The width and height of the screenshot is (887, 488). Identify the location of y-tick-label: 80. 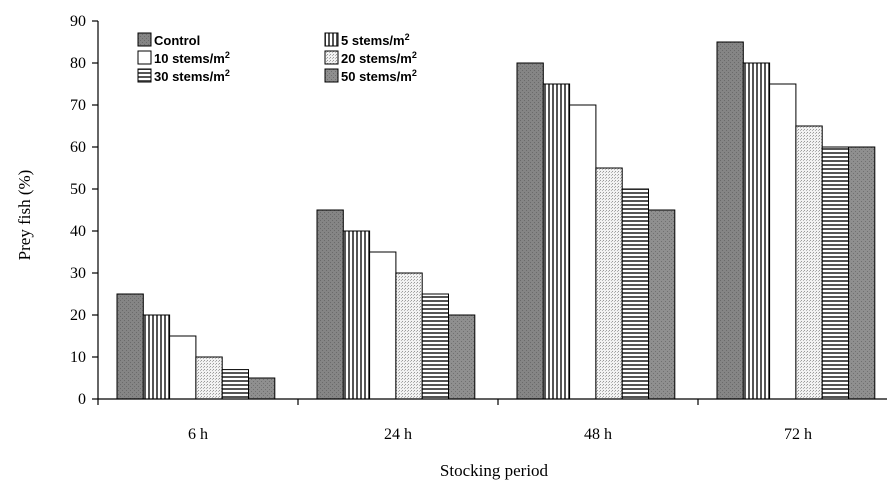
(78, 63).